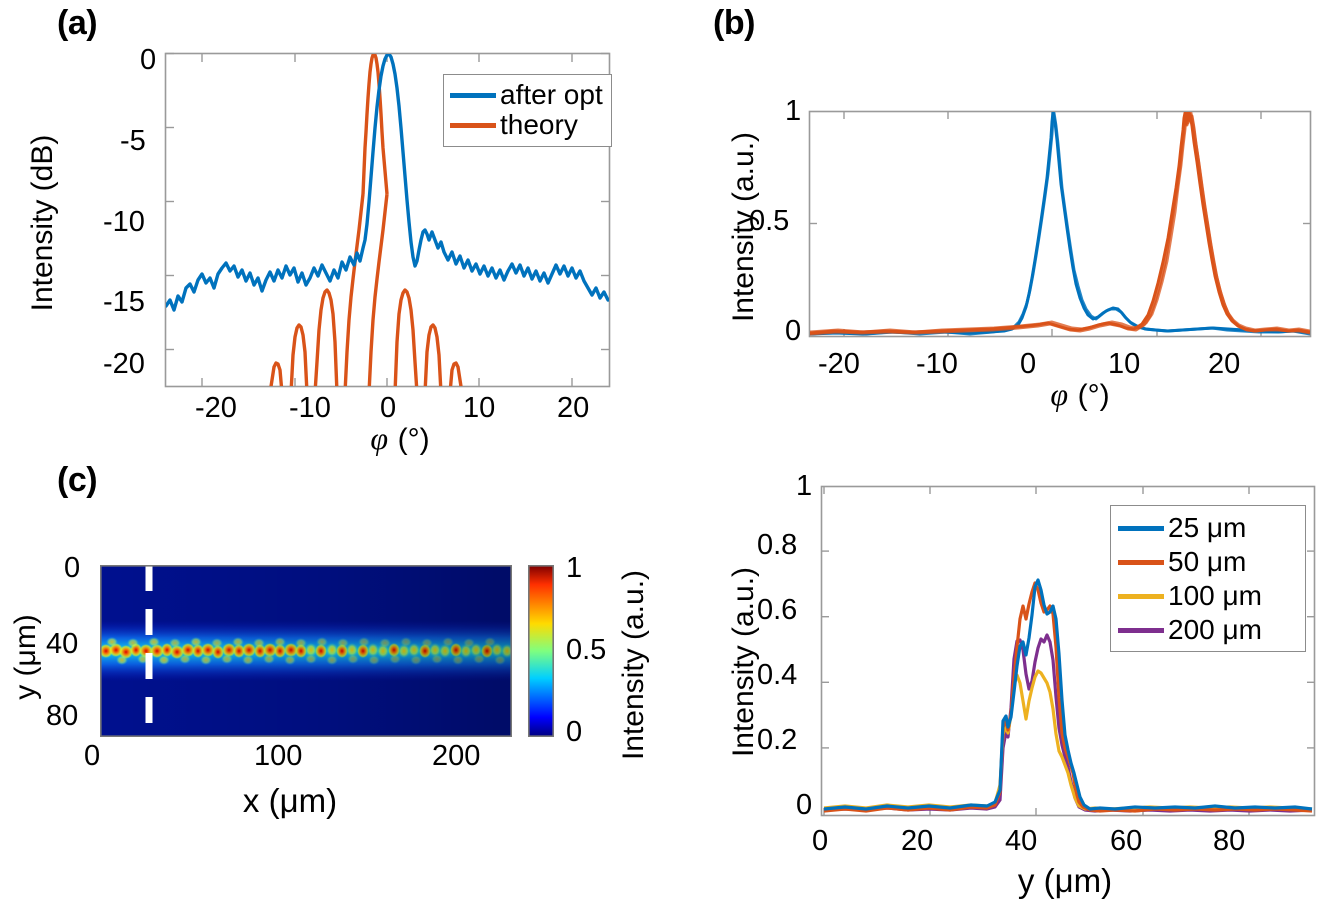  What do you see at coordinates (1215, 595) in the screenshot?
I see `legend-label-100um: 100 μm` at bounding box center [1215, 595].